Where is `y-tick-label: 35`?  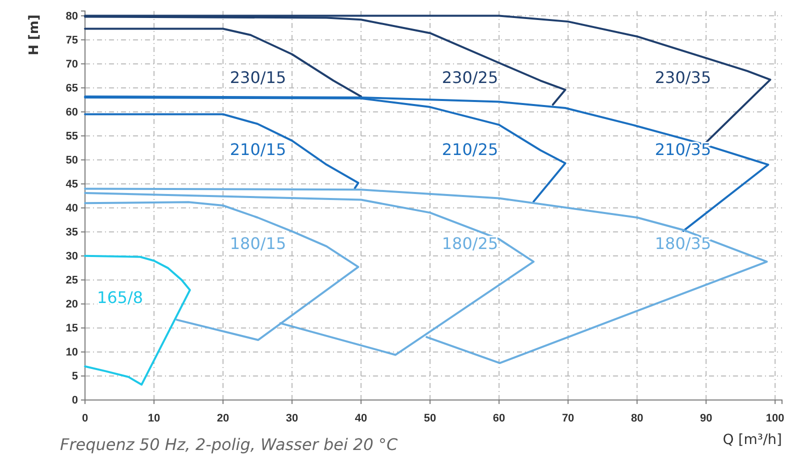
y-tick-label: 35 is located at coordinates (72, 232).